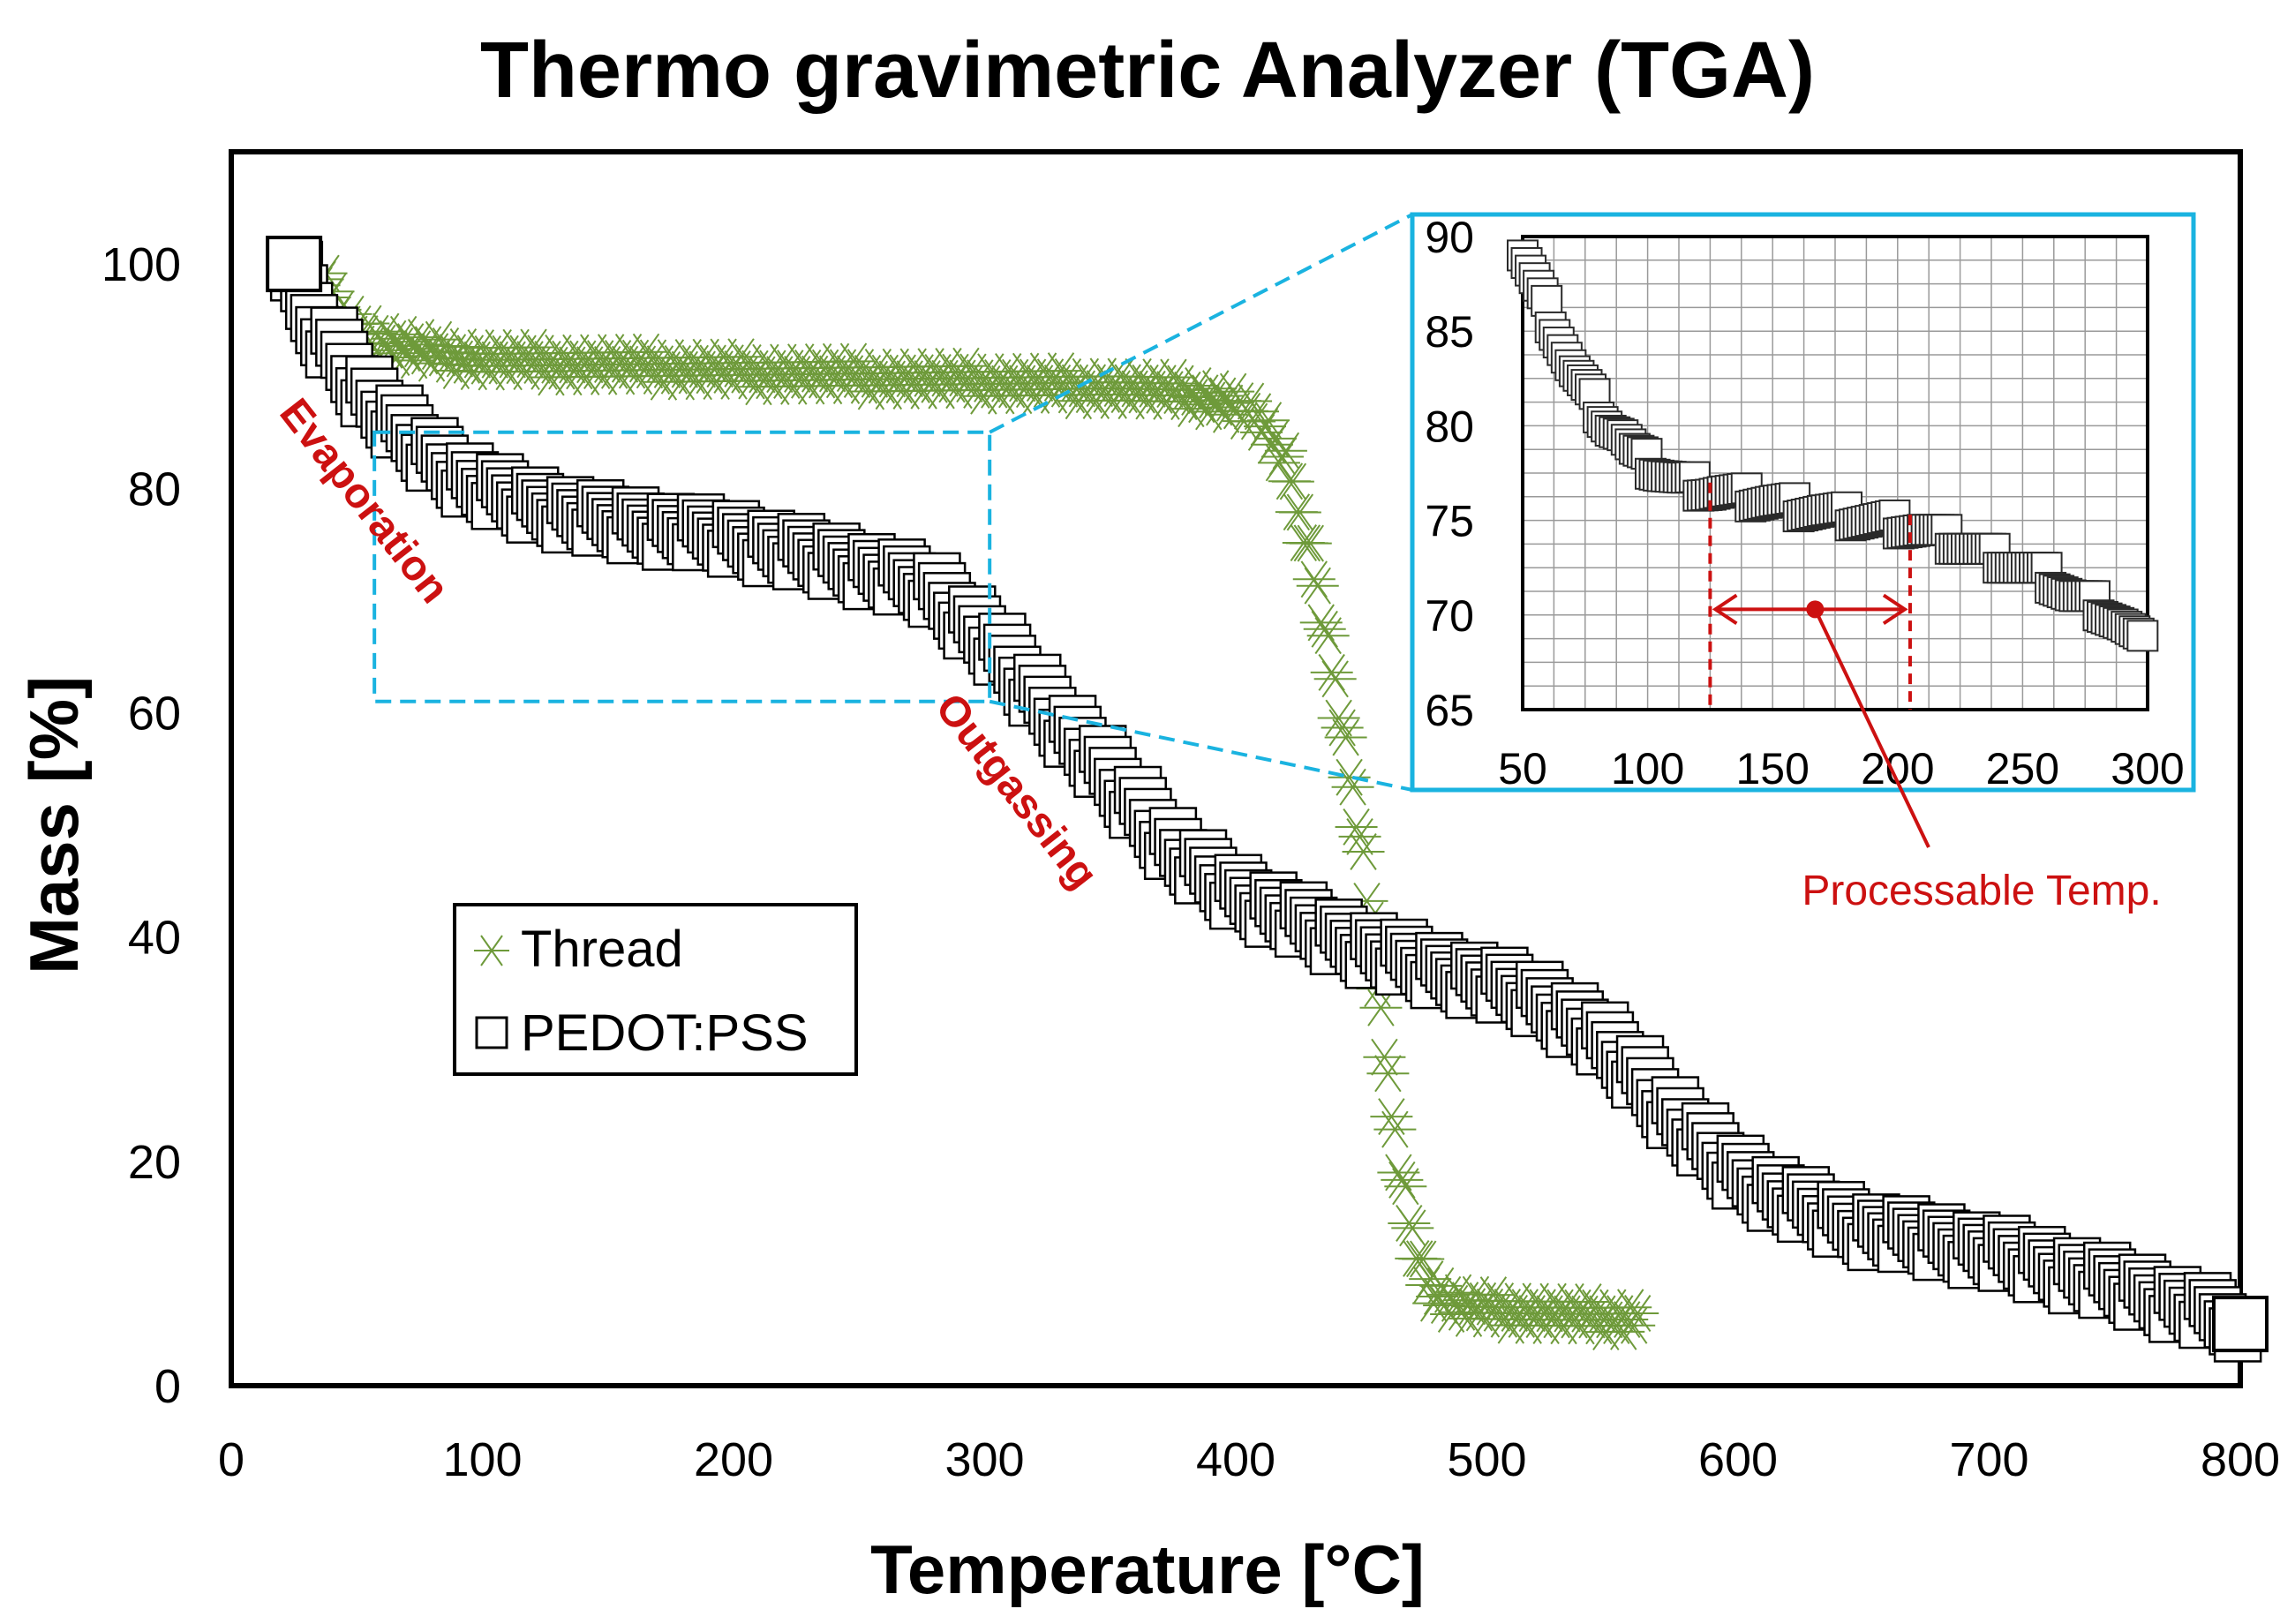 This screenshot has width=2295, height=1624. Describe the element at coordinates (1981, 891) in the screenshot. I see `annotation-processable-temp: Processable Temp.` at that location.